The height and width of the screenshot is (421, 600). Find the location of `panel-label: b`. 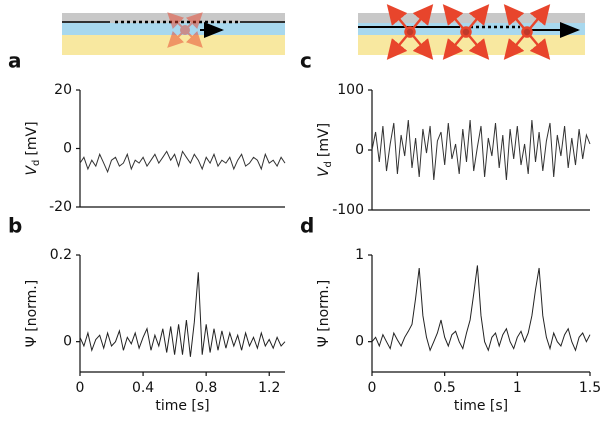

panel-label: b is located at coordinates (15, 226).